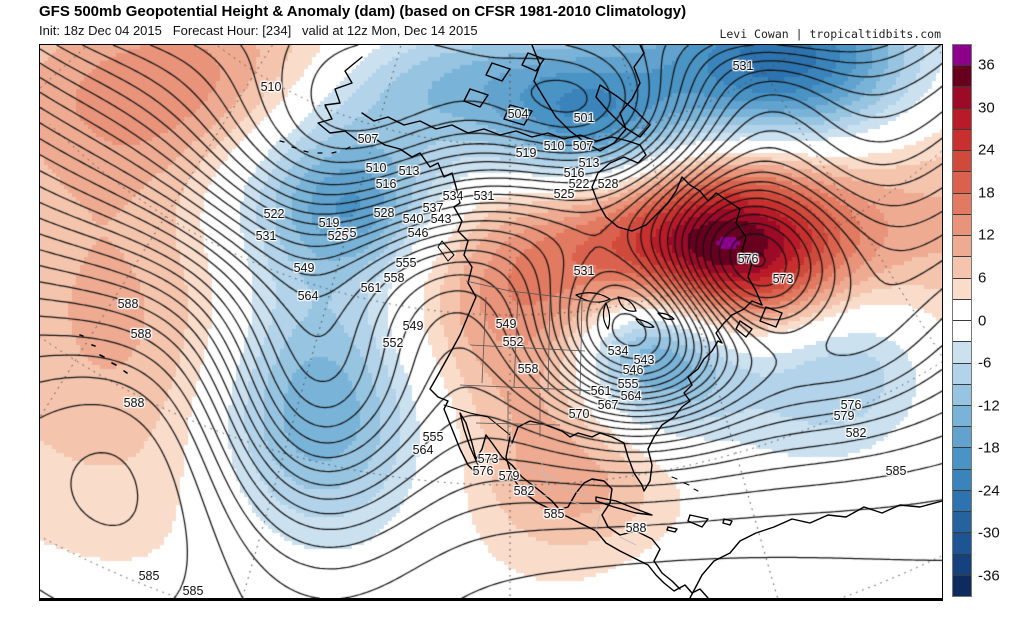  Describe the element at coordinates (989, 533) in the screenshot. I see `colorbar-tick-label: -30` at that location.